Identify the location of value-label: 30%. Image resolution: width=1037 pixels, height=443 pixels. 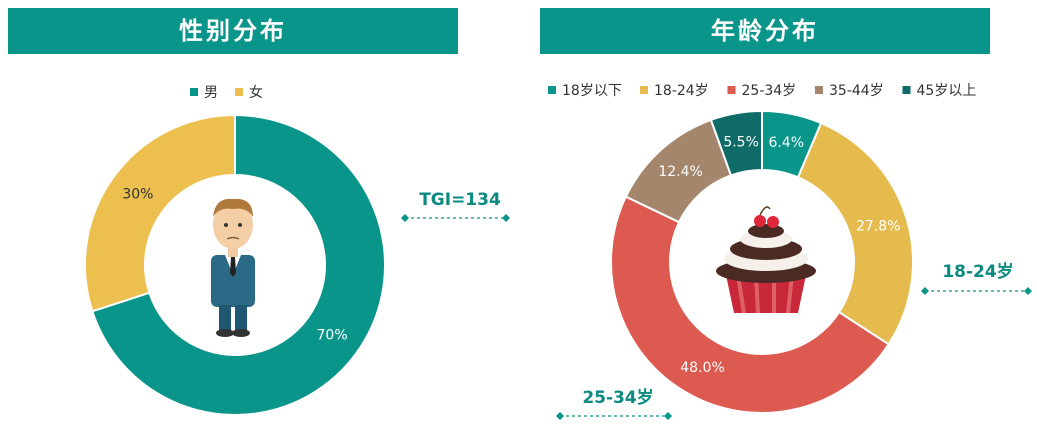
(137, 194).